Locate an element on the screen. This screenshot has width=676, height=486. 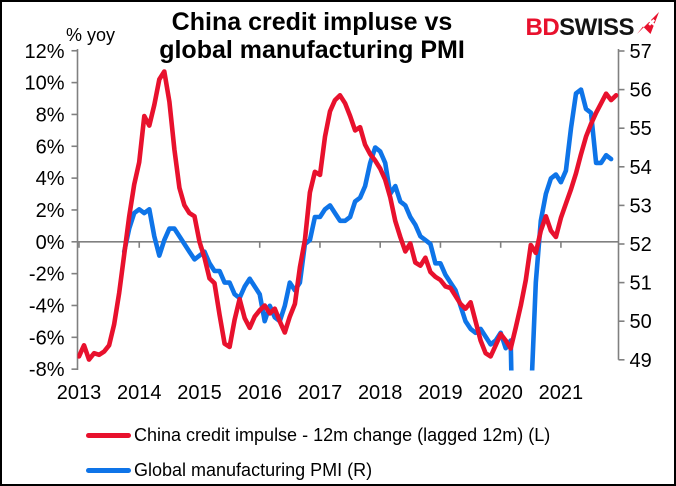
right-axis-tick-label: 51 is located at coordinates (641, 284).